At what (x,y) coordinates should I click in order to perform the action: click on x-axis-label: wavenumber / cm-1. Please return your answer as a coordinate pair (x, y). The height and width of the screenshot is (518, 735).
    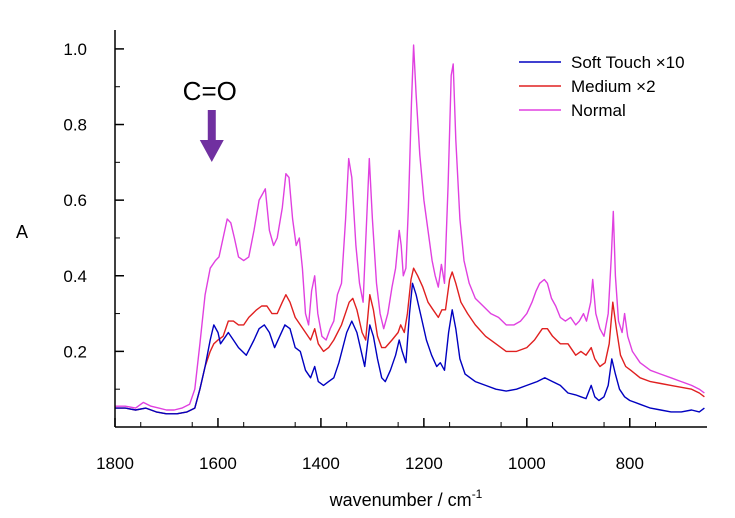
    Looking at the image, I should click on (406, 498).